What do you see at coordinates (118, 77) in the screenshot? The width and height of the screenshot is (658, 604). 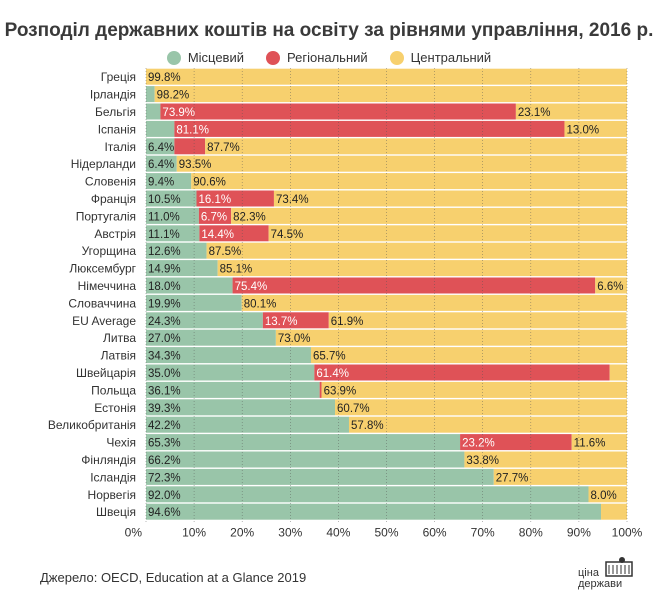 I see `category-label: Греція` at bounding box center [118, 77].